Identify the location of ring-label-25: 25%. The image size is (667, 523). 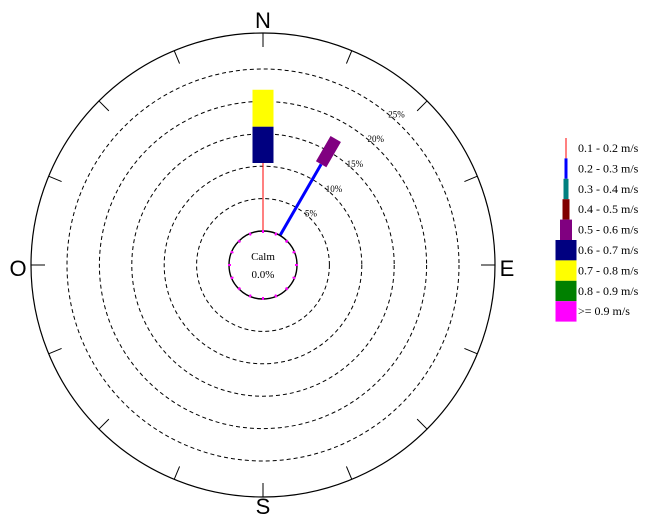
(396, 114).